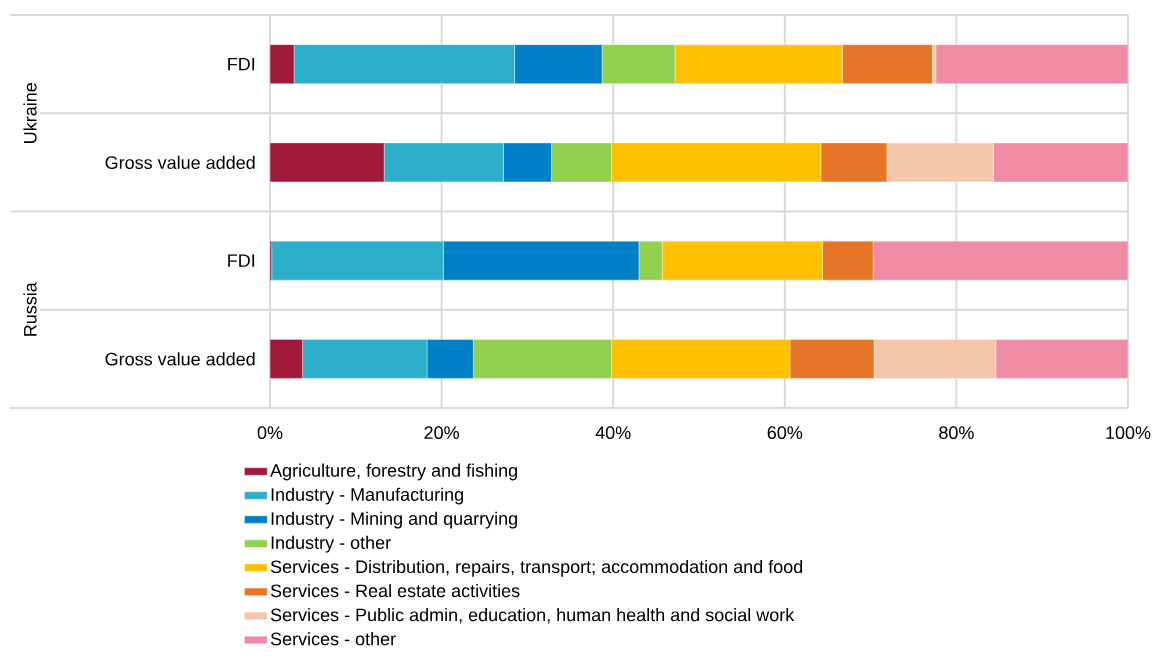  What do you see at coordinates (367, 496) in the screenshot?
I see `legend-label: Industry - Manufacturing` at bounding box center [367, 496].